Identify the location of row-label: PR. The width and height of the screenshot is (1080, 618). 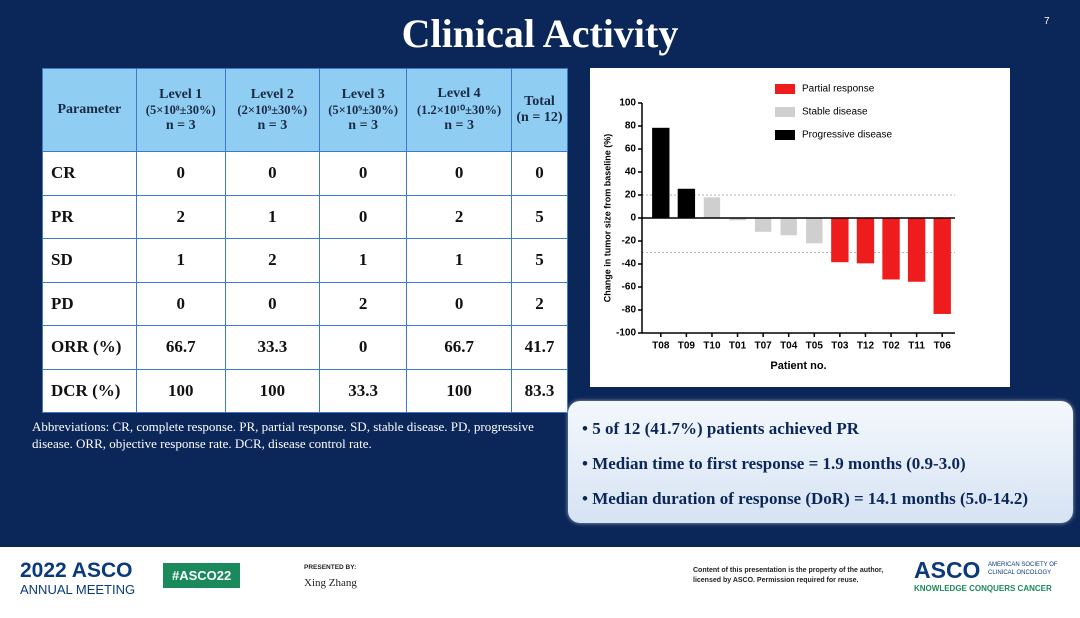
(89, 216).